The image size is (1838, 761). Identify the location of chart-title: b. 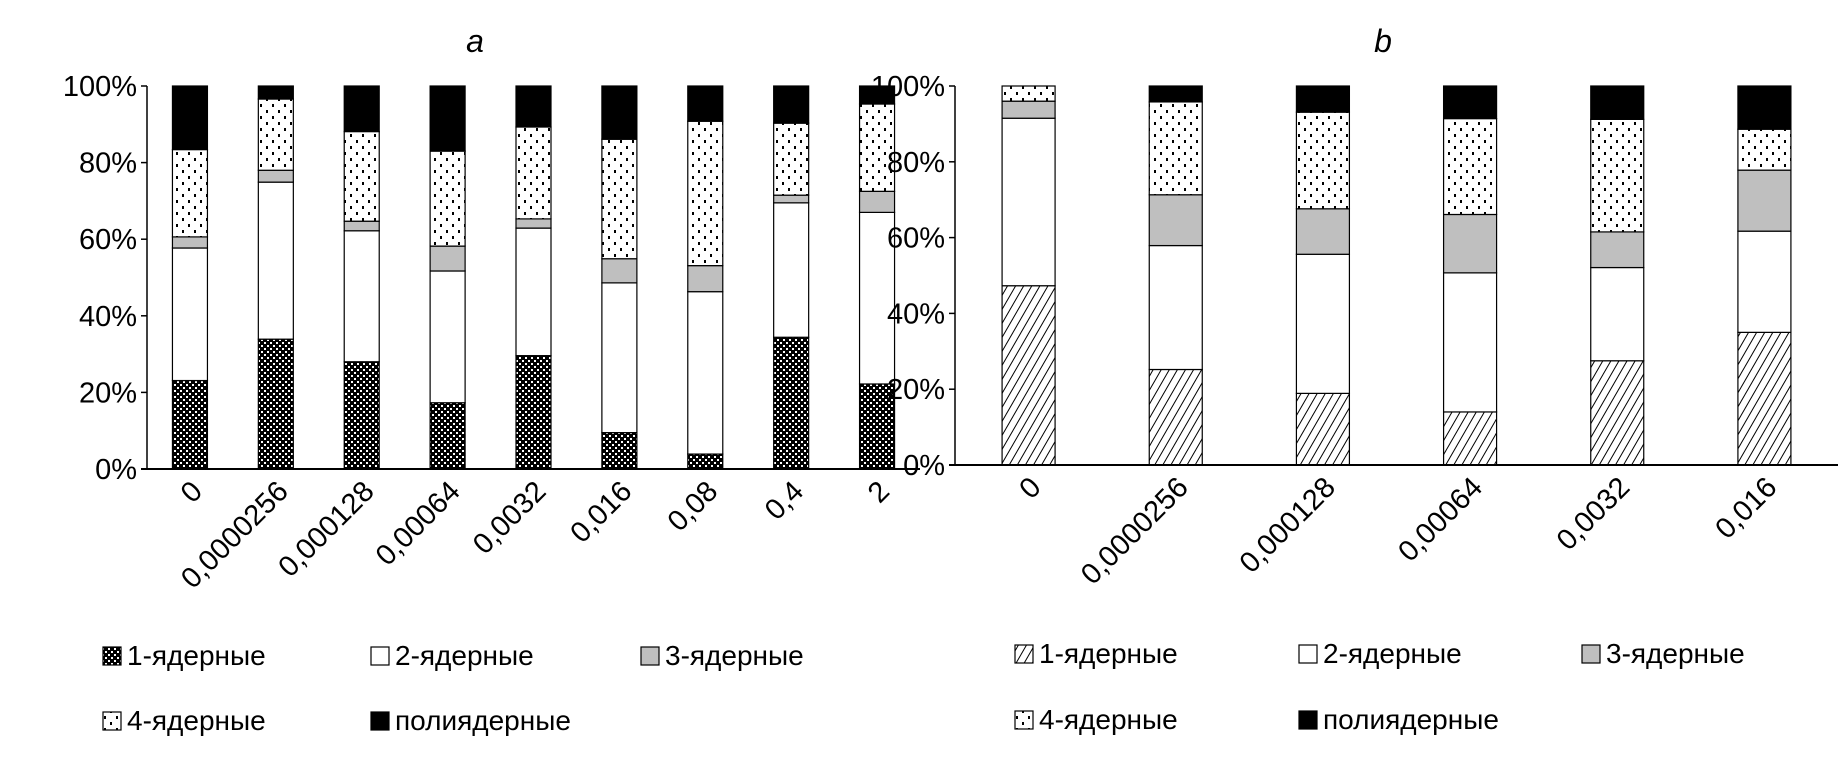
(1383, 41).